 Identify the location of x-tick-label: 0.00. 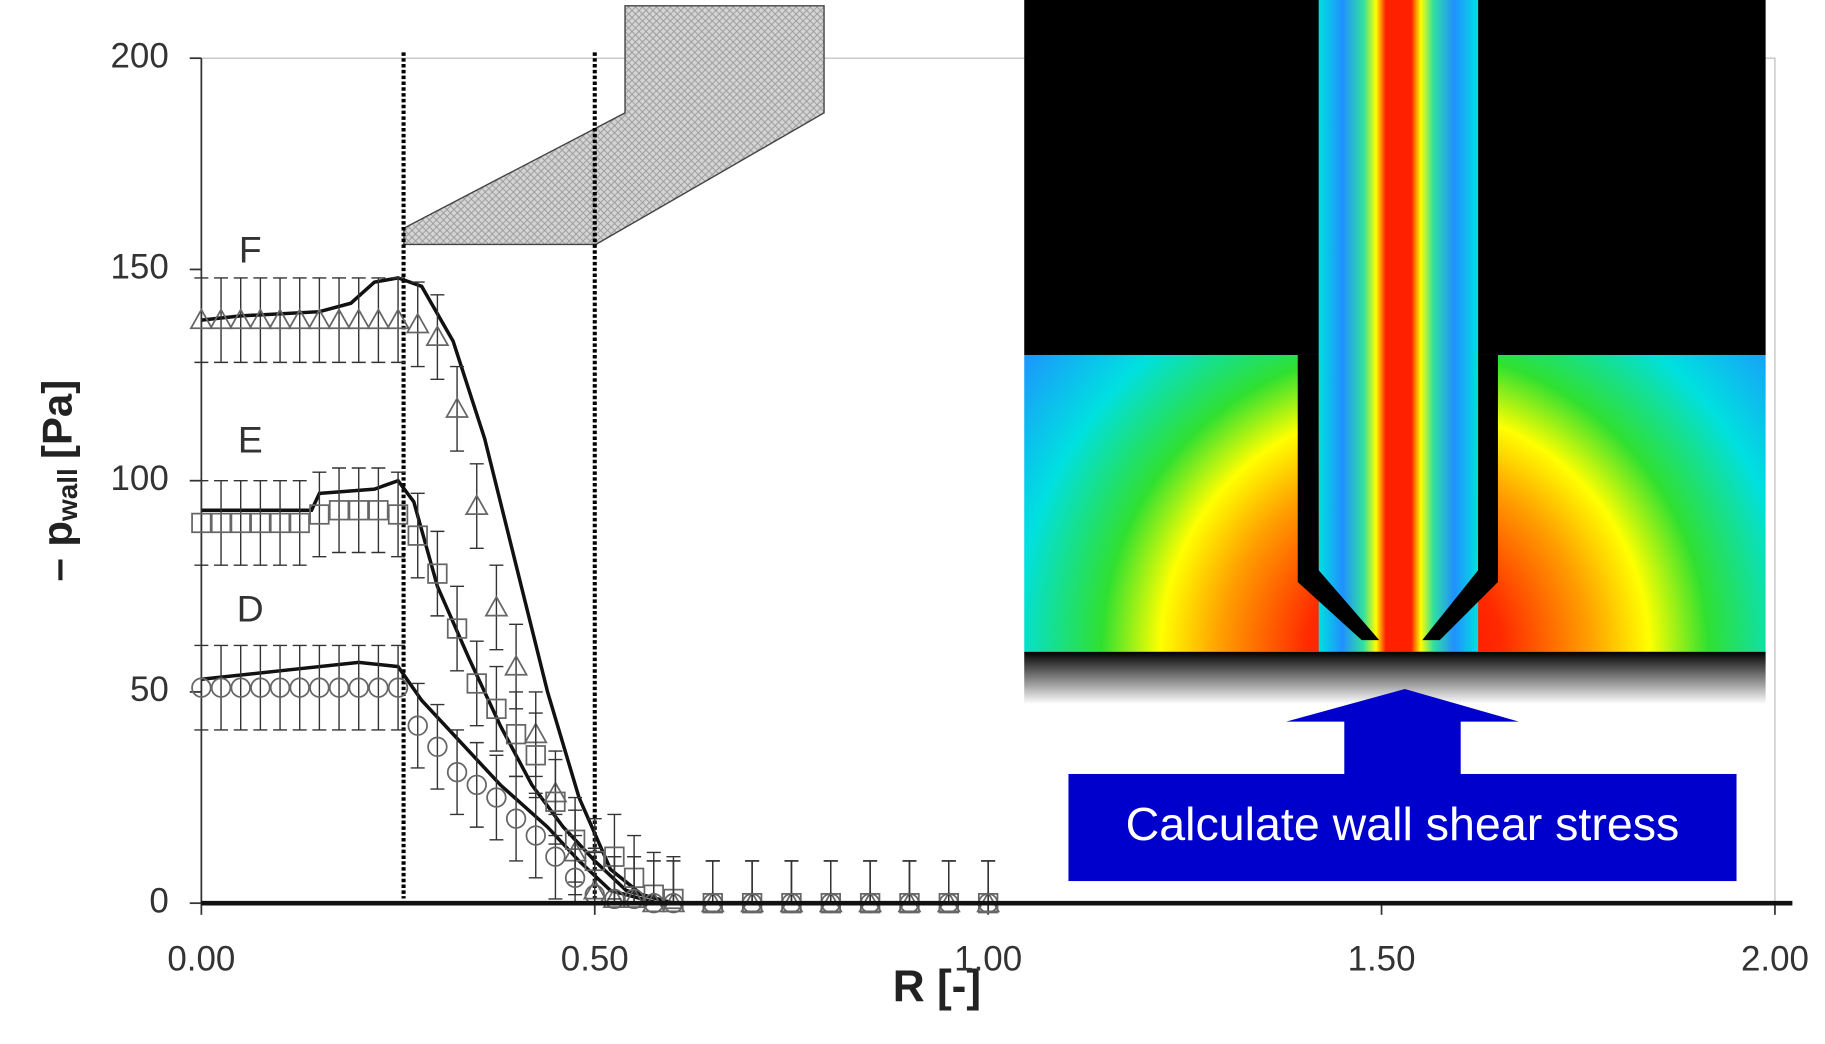
(201, 959).